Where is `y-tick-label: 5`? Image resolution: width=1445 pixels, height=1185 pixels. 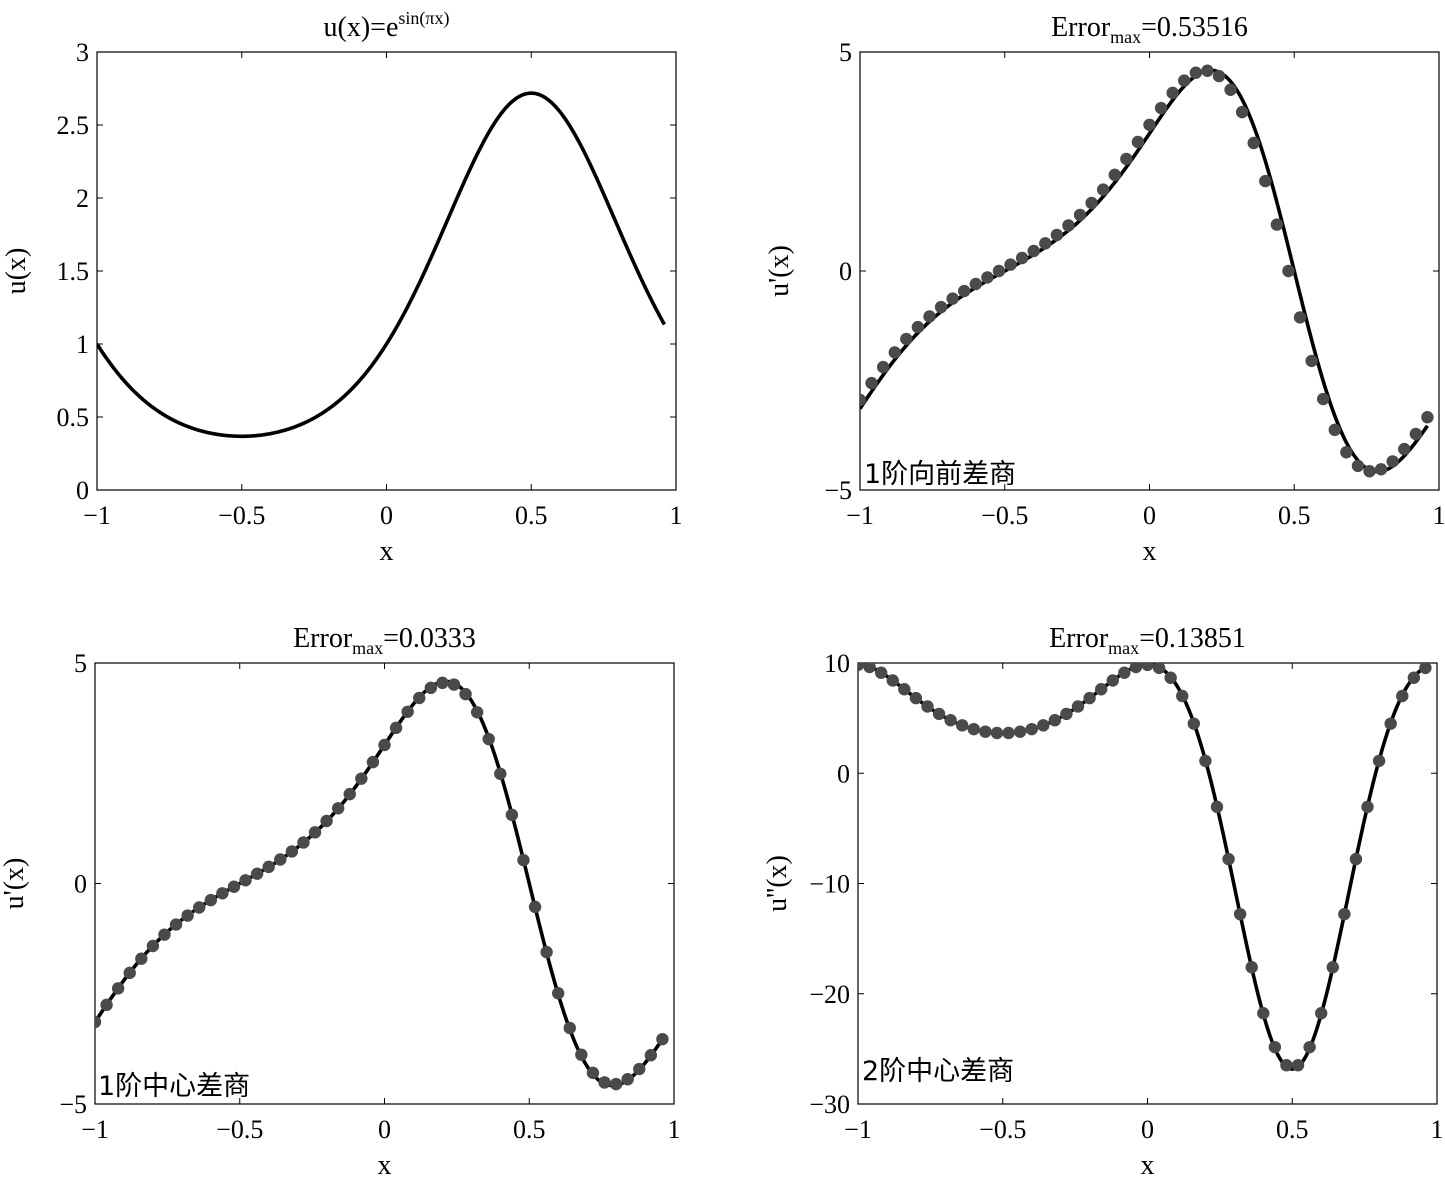 y-tick-label: 5 is located at coordinates (845, 52).